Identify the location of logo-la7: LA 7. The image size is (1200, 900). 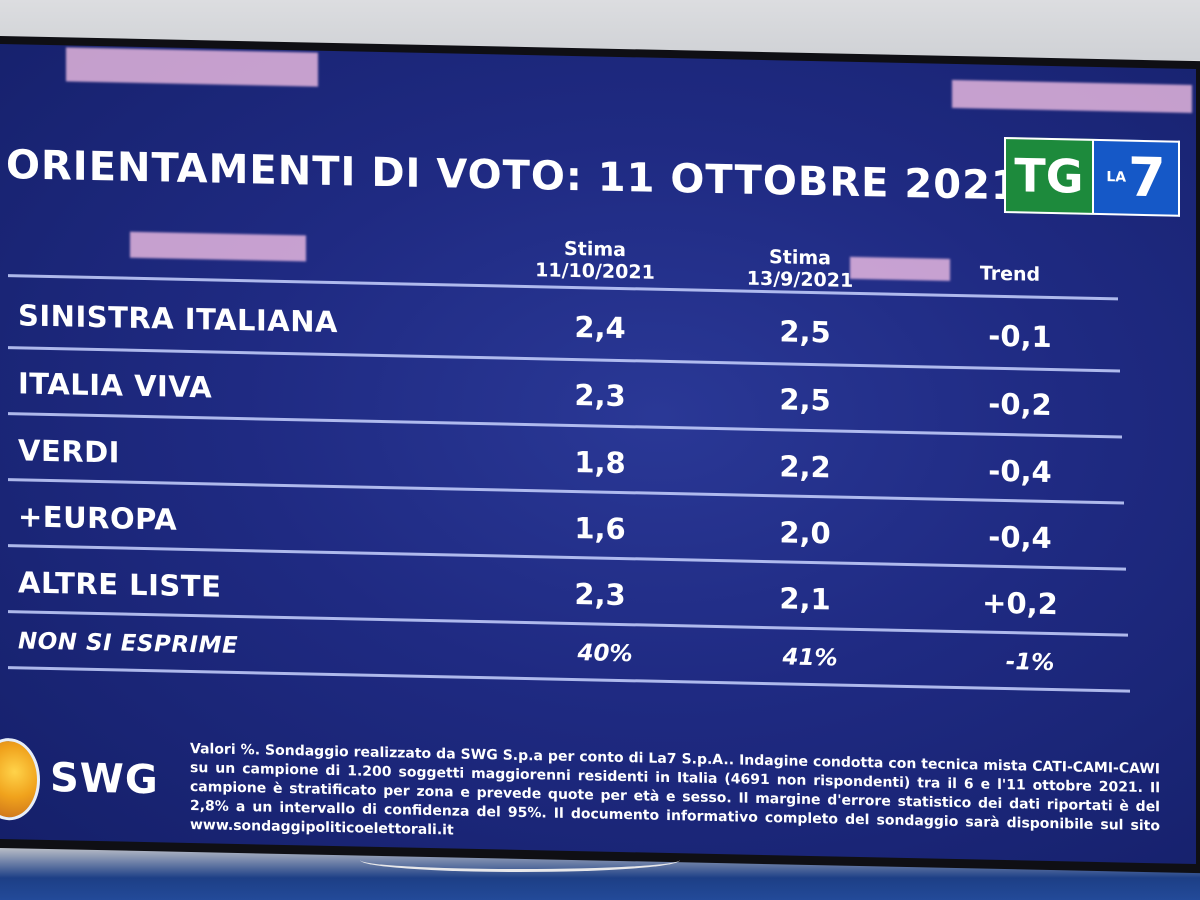
(1137, 177).